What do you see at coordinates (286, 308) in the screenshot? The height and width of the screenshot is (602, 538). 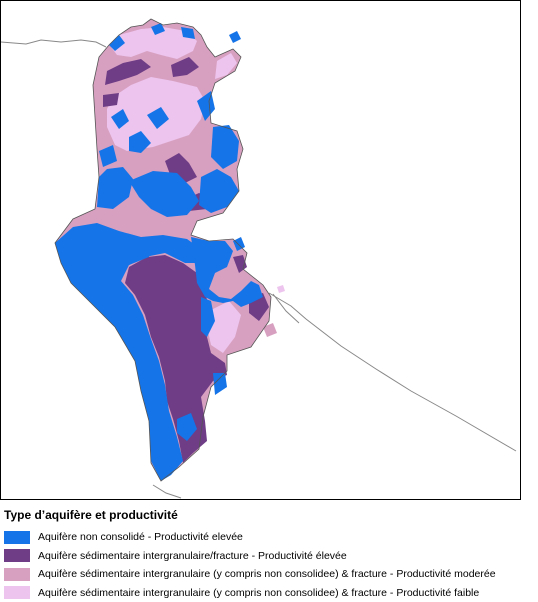 I see `eastern-coast-outline` at bounding box center [286, 308].